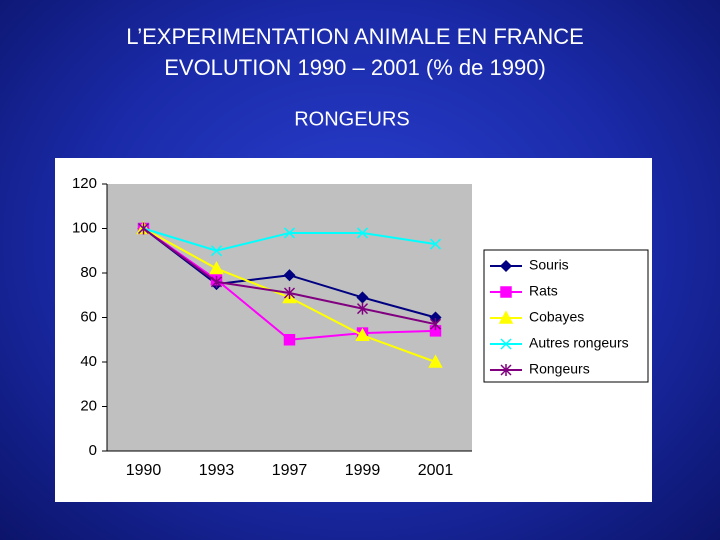 This screenshot has width=720, height=540. Describe the element at coordinates (352, 119) in the screenshot. I see `chart-heading: RONGEURS` at that location.